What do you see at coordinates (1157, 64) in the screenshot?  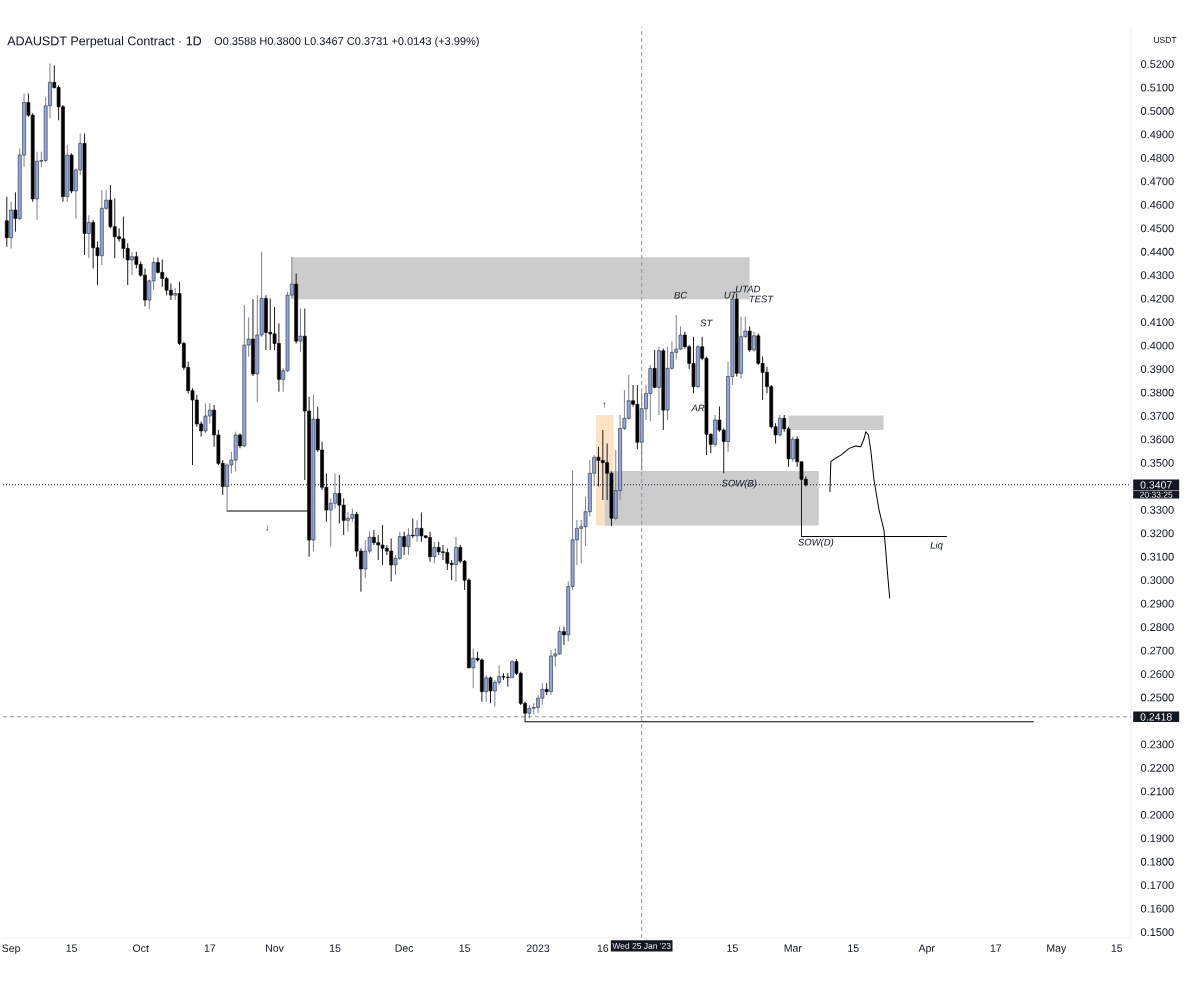 I see `y-tick-label: 0.5200` at bounding box center [1157, 64].